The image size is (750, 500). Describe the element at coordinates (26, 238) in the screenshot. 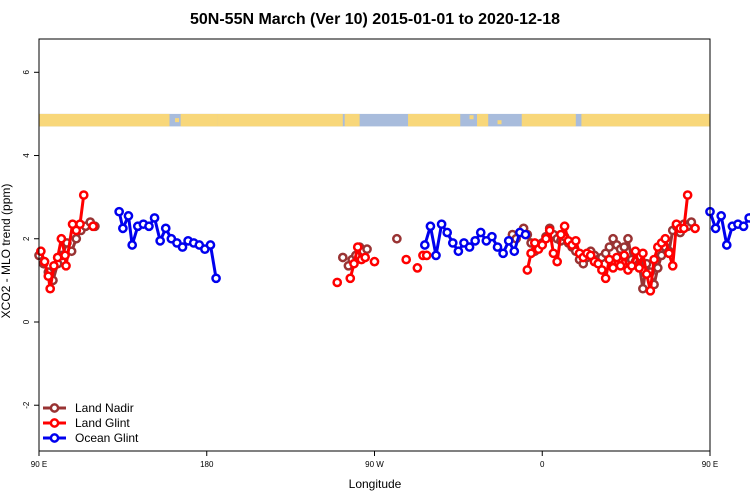

I see `y-tick-label: 2` at that location.